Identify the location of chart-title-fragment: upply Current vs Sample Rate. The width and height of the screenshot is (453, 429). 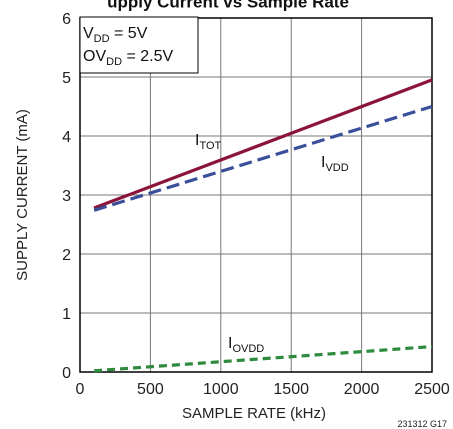
(228, 5).